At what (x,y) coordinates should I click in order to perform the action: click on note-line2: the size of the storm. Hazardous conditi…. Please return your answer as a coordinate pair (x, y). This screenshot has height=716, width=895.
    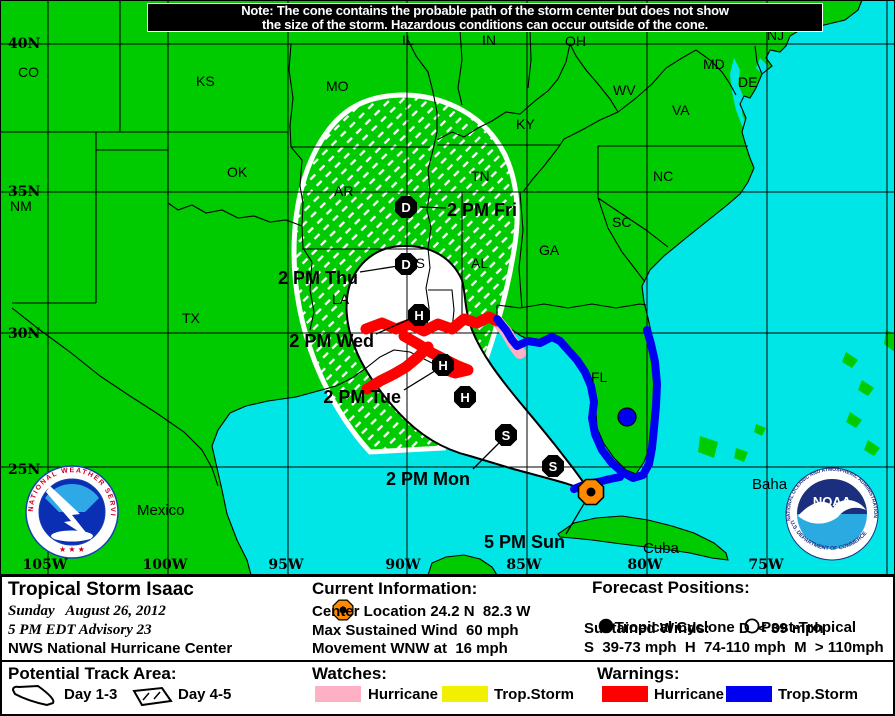
    Looking at the image, I should click on (485, 24).